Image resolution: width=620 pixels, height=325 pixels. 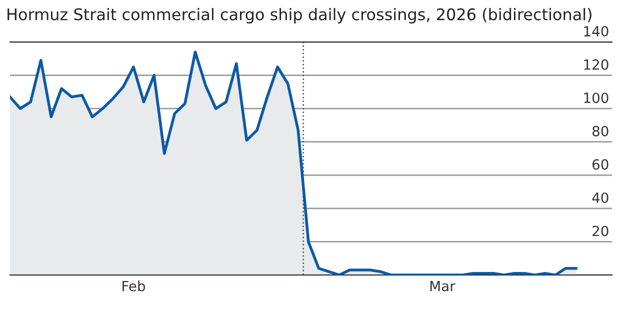 I want to click on y-tick-label: 80, so click(x=600, y=131).